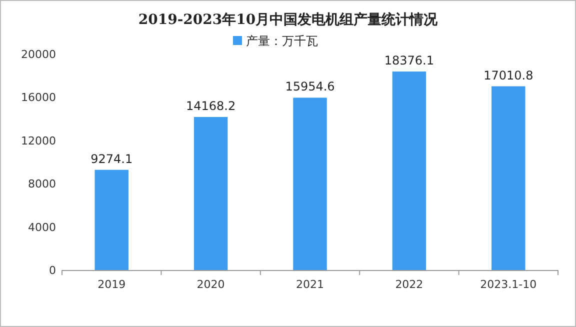 The width and height of the screenshot is (576, 327). What do you see at coordinates (112, 284) in the screenshot?
I see `x-tick-label: 2019` at bounding box center [112, 284].